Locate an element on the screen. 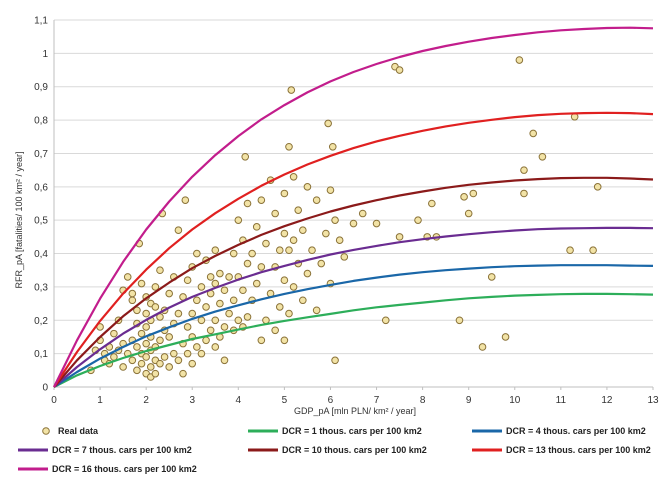 The width and height of the screenshot is (661, 497). x-tick-label: 5 is located at coordinates (285, 400).